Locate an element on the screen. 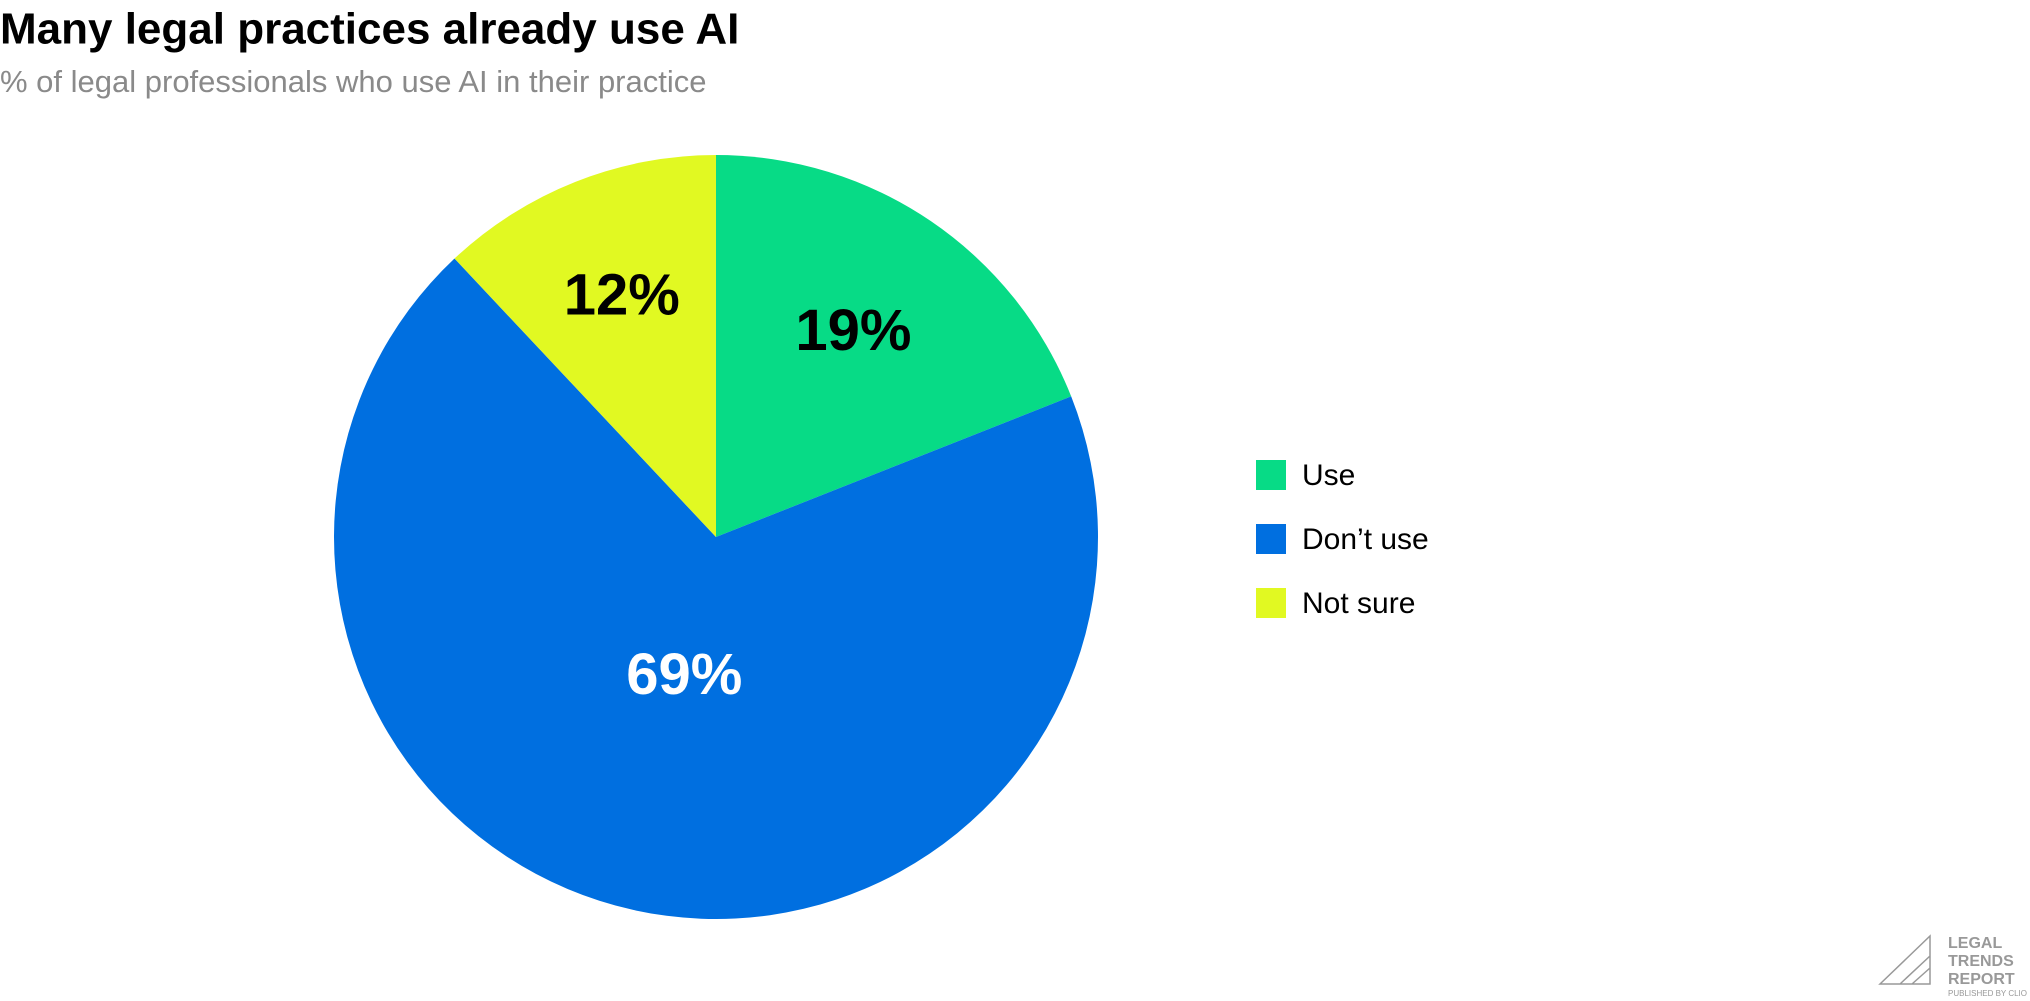 Image resolution: width=2030 pixels, height=1001 pixels. logo is located at coordinates (1904, 959).